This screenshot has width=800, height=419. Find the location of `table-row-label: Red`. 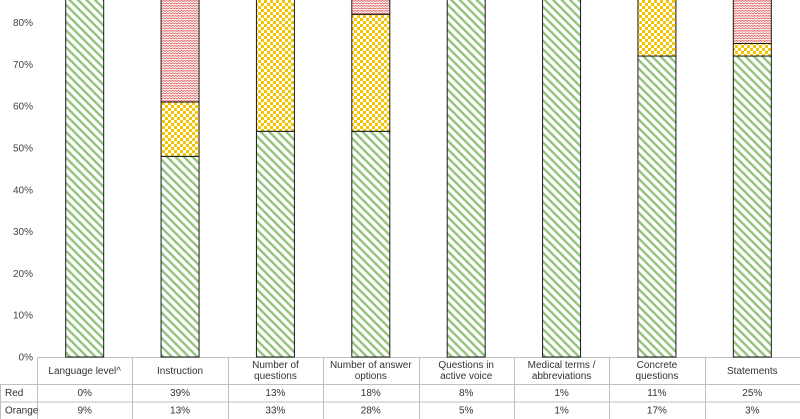

table-row-label: Red is located at coordinates (14, 393).